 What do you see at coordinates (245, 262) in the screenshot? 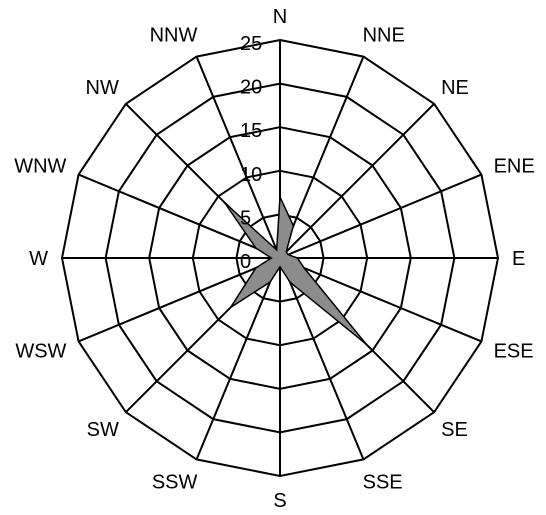
I see `radial-tick-label: 0` at bounding box center [245, 262].